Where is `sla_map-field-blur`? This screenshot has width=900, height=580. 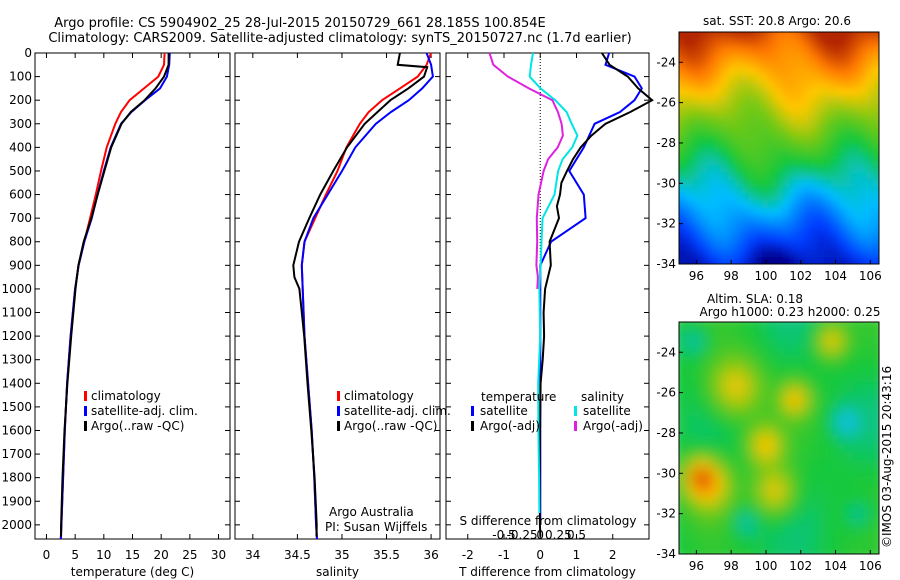
sla_map-field-blur is located at coordinates (779, 438).